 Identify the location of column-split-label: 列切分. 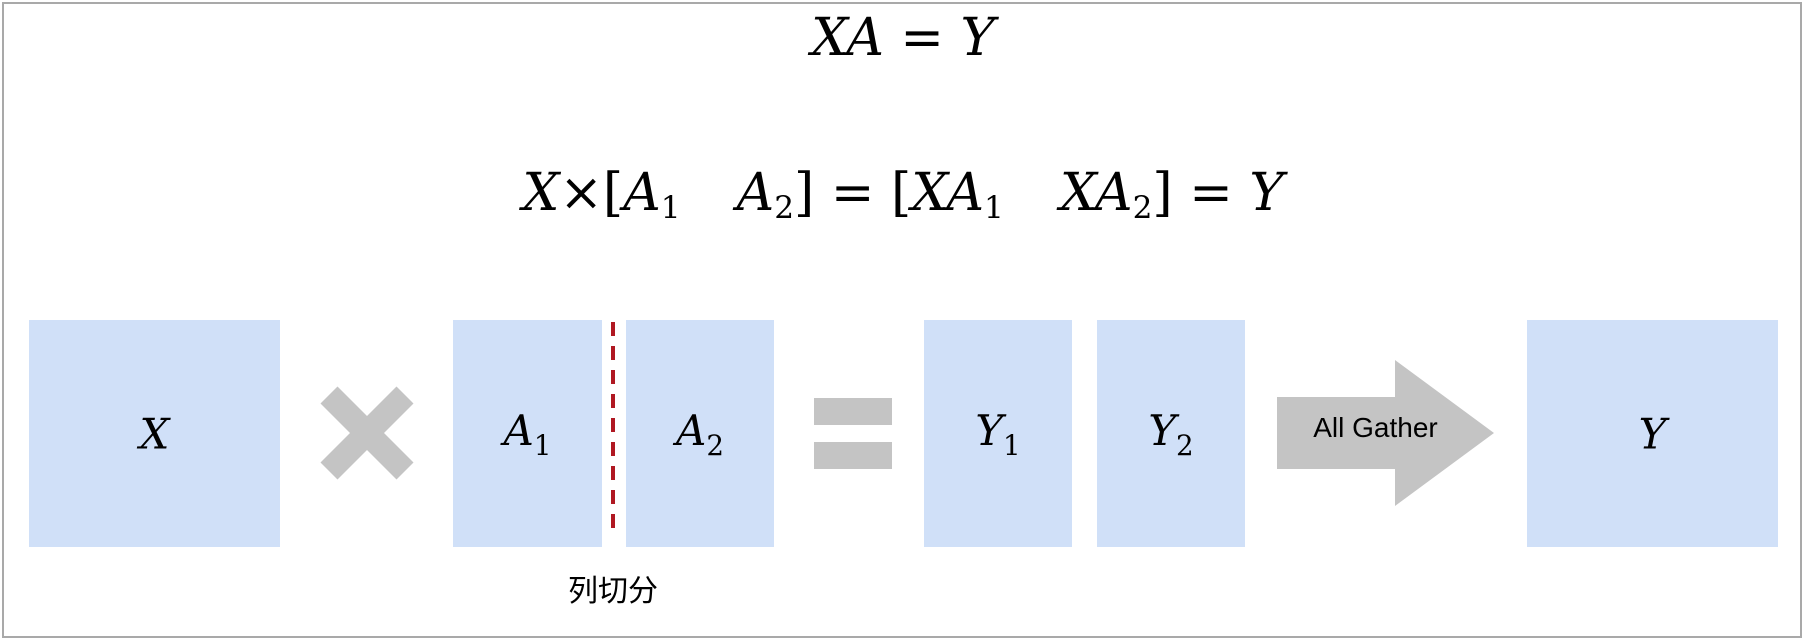
(613, 591).